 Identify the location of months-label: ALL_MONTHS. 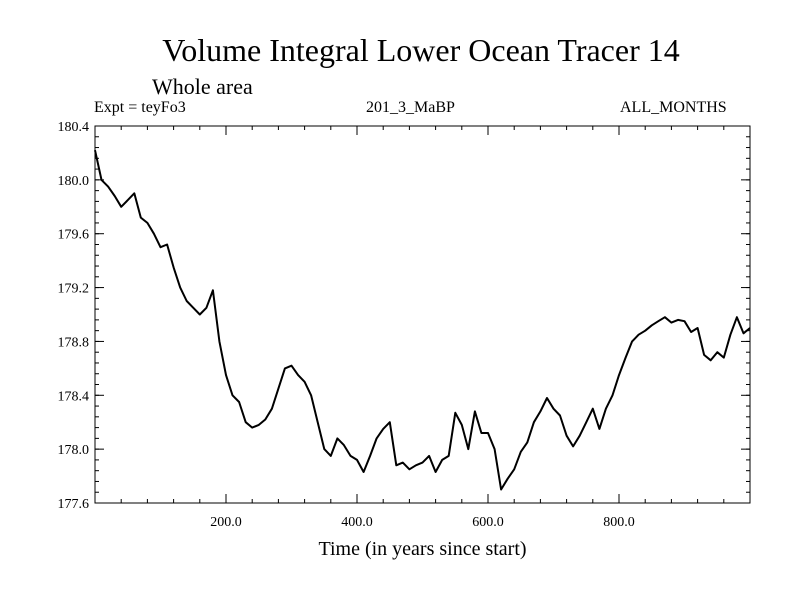
(673, 107).